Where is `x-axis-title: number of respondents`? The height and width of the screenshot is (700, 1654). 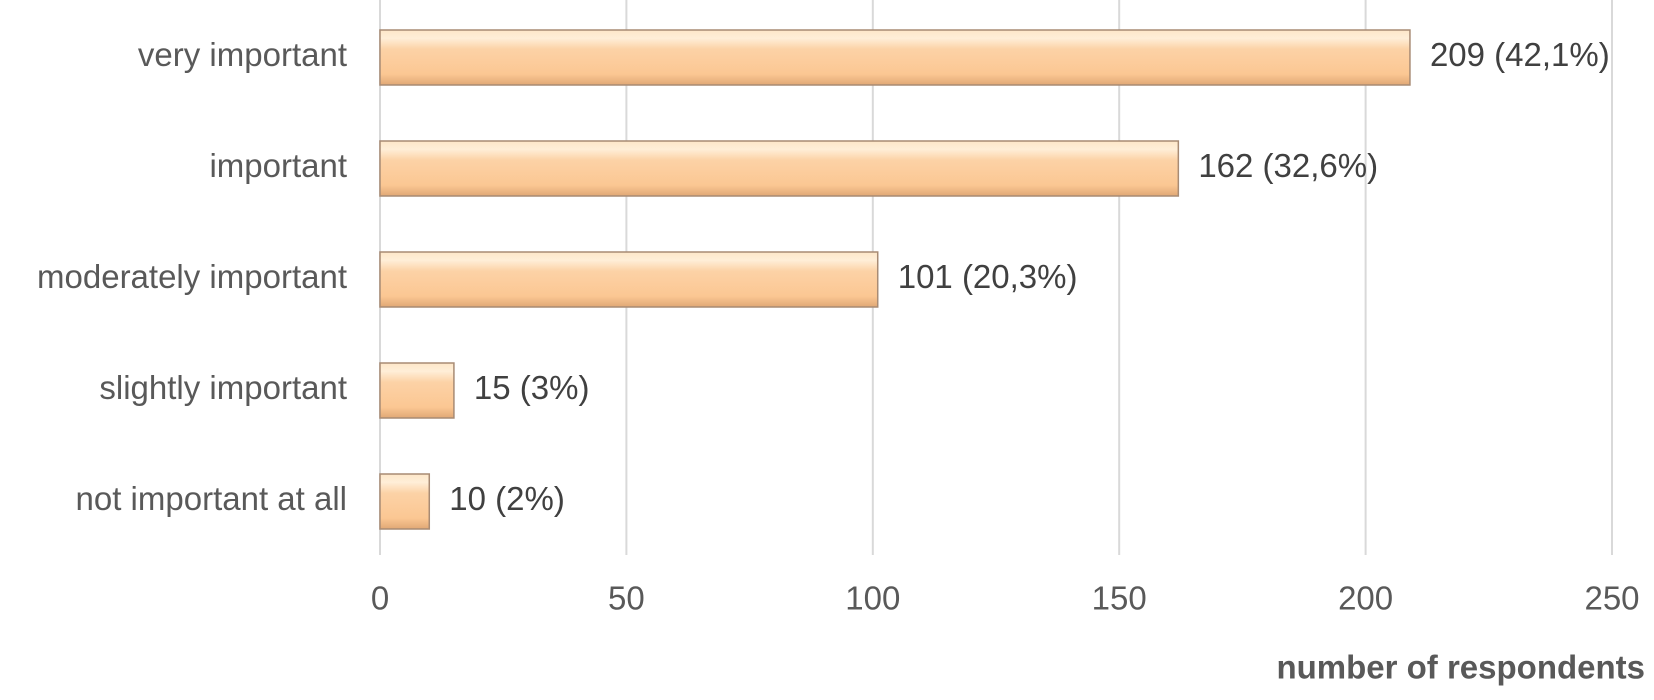
x-axis-title: number of respondents is located at coordinates (1460, 667).